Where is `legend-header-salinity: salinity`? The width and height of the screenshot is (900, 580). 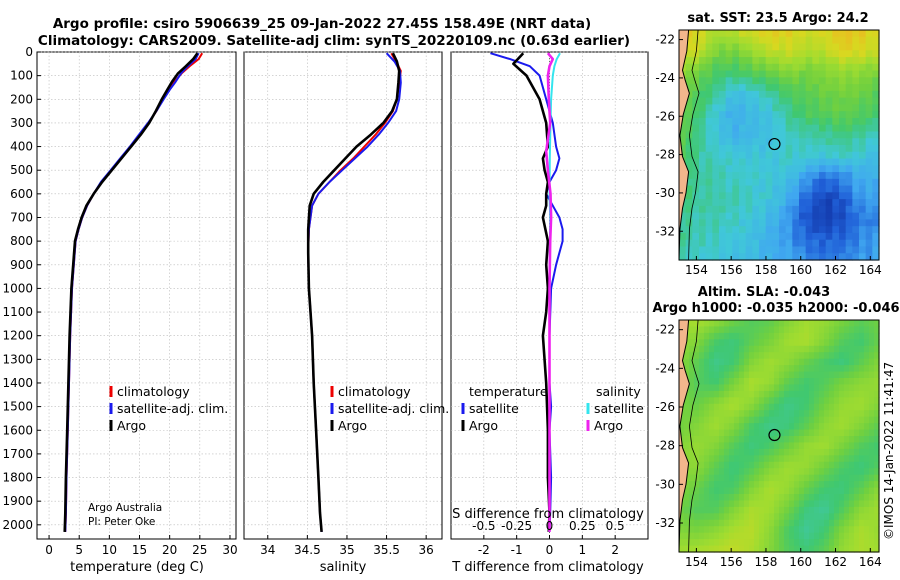 legend-header-salinity: salinity is located at coordinates (618, 391).